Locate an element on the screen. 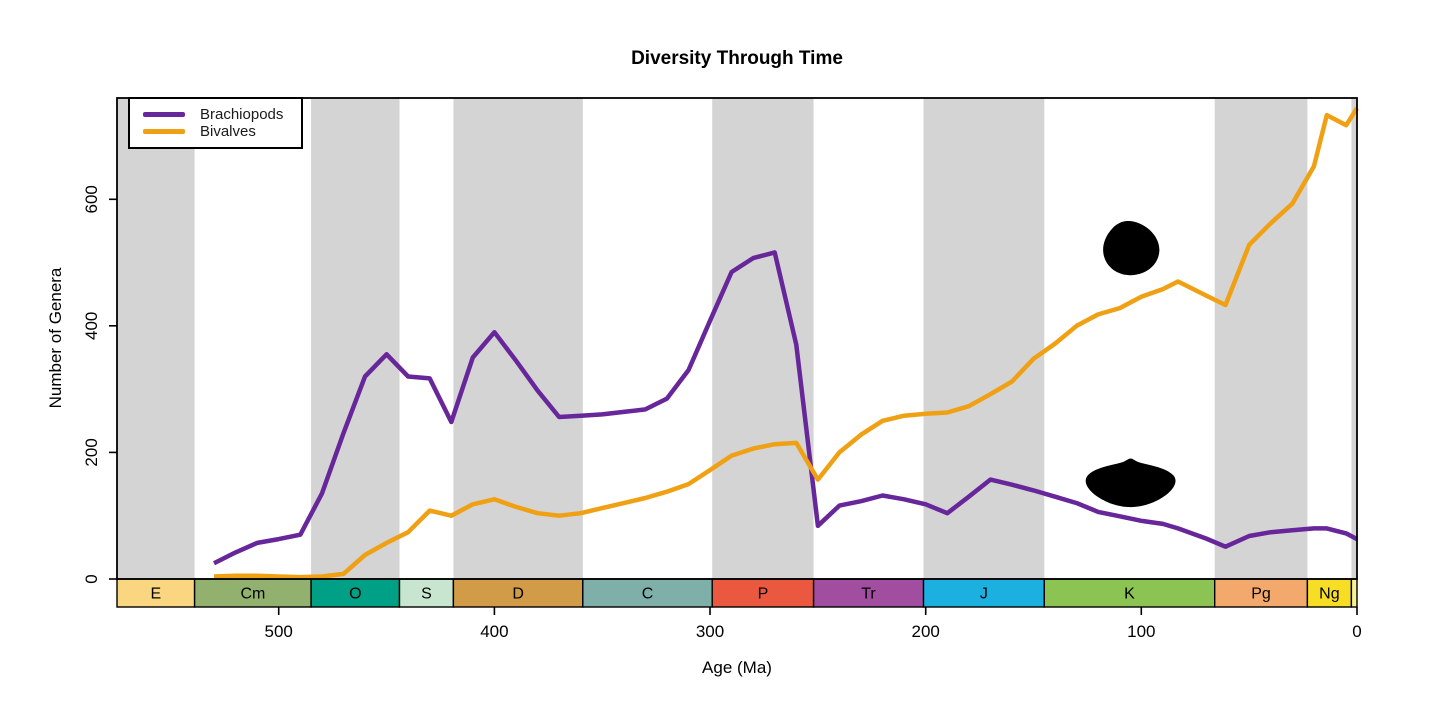 This screenshot has width=1440, height=720. period-Pg is located at coordinates (1261, 593).